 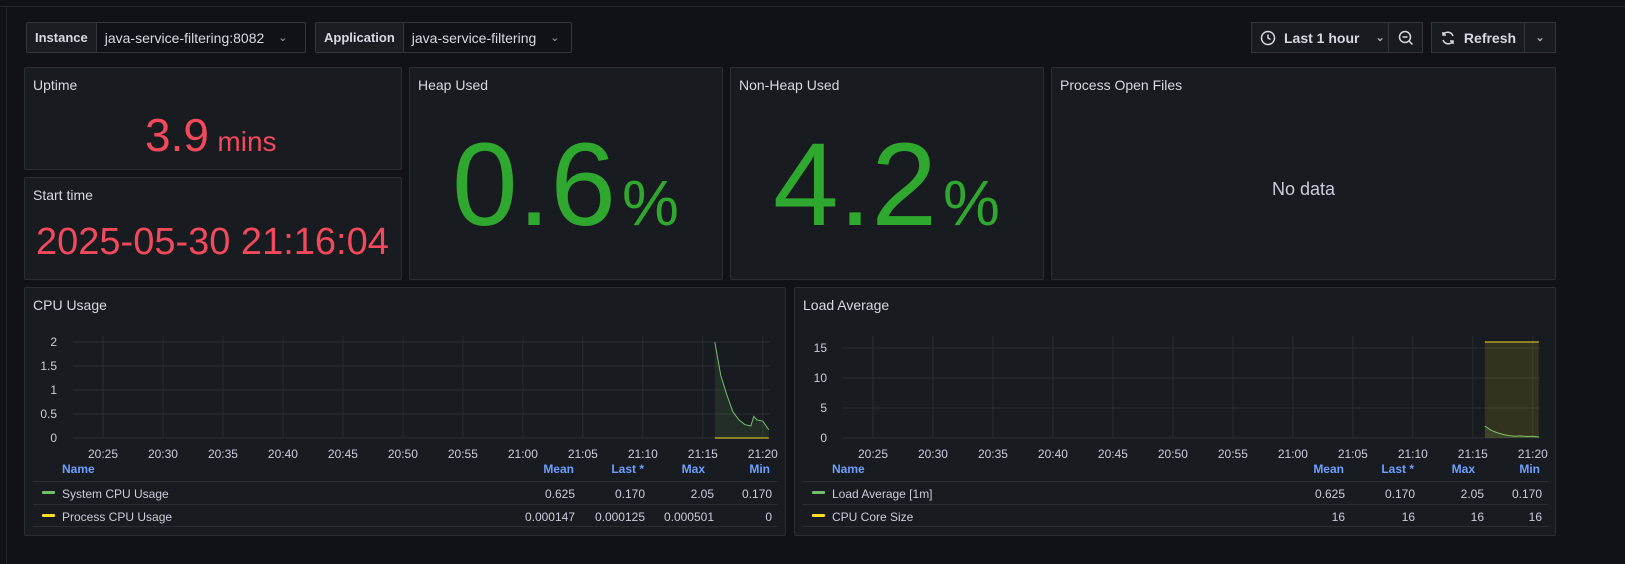 I want to click on y-tick-label: 5, so click(x=823, y=408).